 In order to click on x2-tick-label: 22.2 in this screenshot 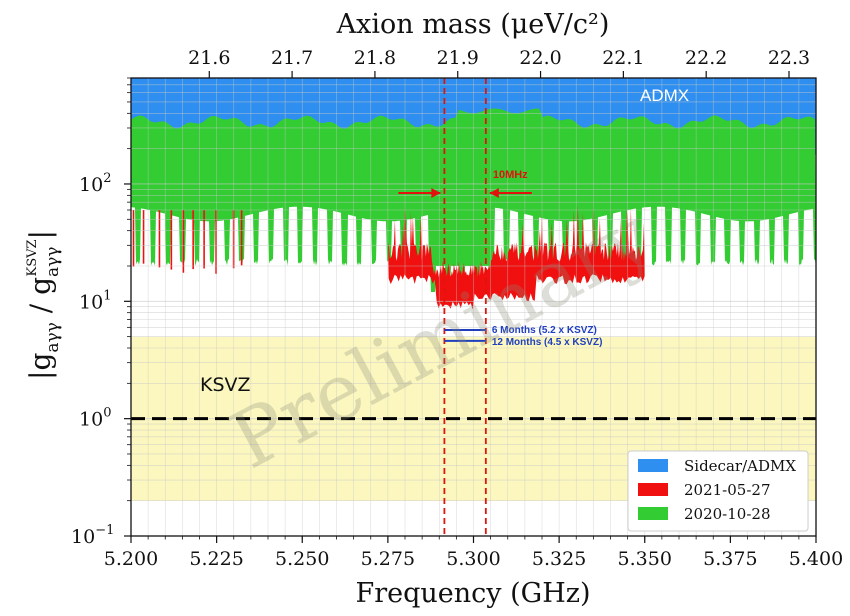, I will do `click(706, 58)`.